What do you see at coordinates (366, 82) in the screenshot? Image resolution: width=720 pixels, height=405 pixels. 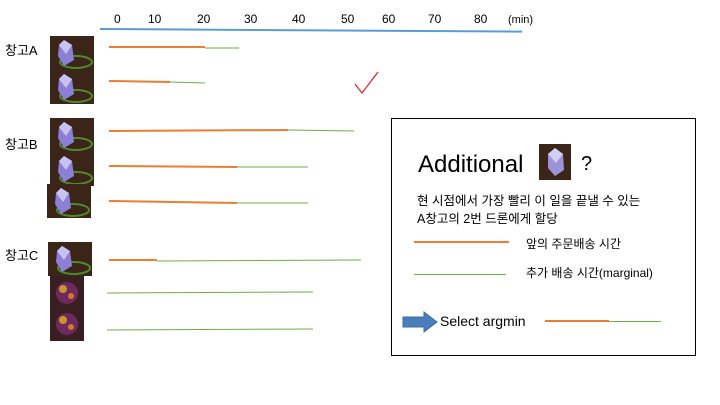 I see `checkmark-icon` at bounding box center [366, 82].